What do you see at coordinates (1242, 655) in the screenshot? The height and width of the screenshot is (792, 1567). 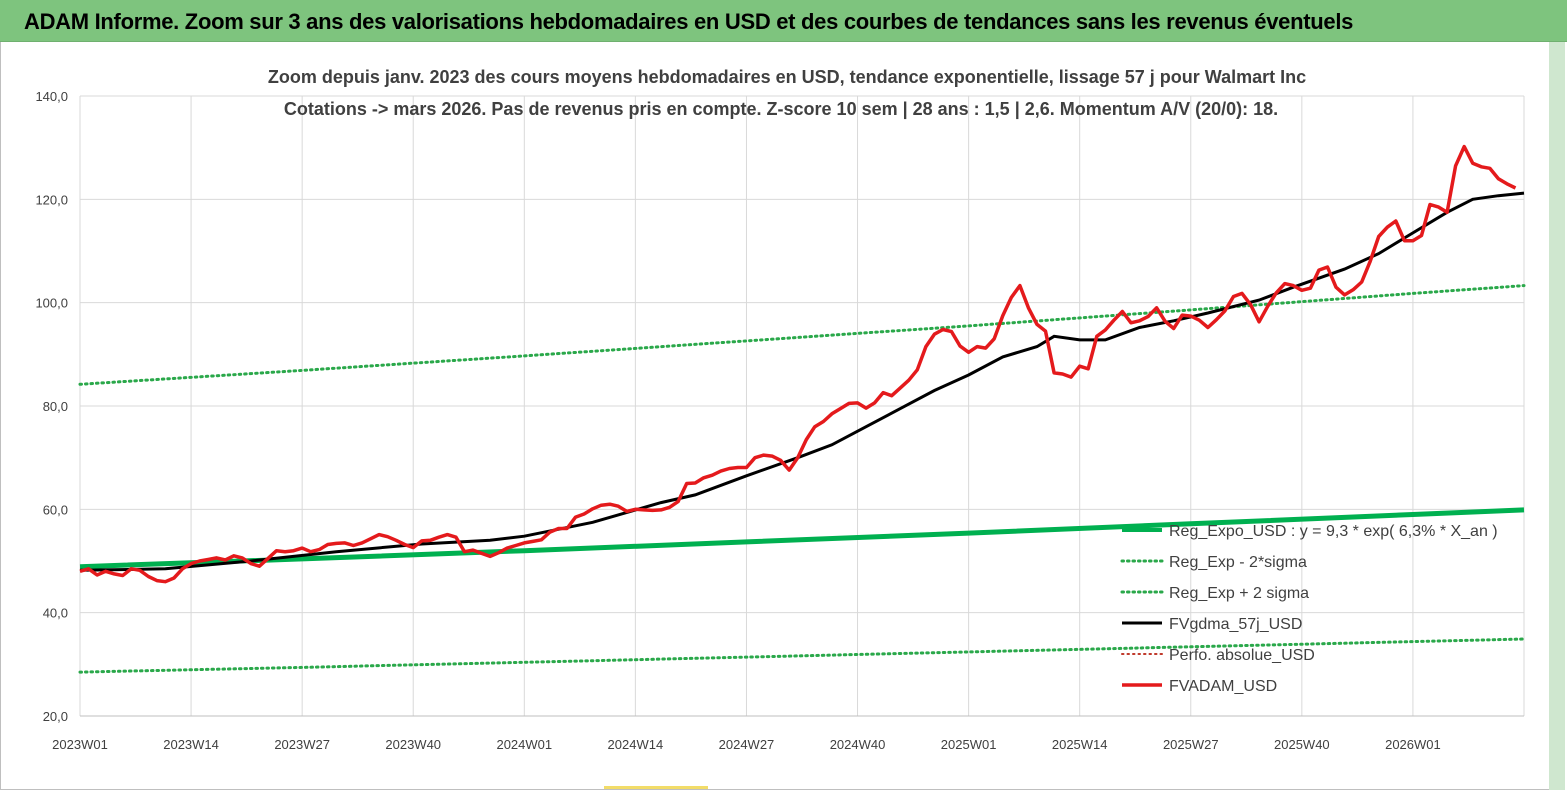 I see `legend-label-4: Perfo. absolue_USD` at bounding box center [1242, 655].